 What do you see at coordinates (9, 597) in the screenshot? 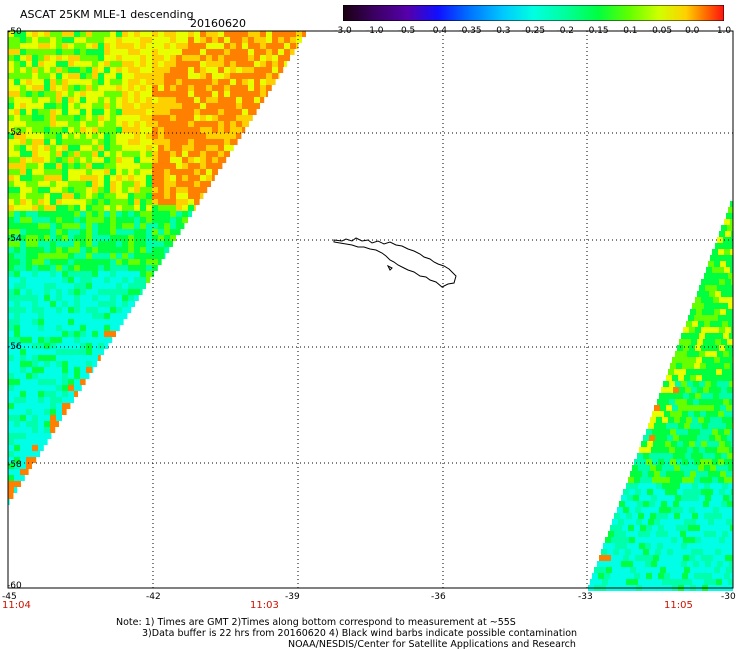
I see `lon-label: -45` at bounding box center [9, 597].